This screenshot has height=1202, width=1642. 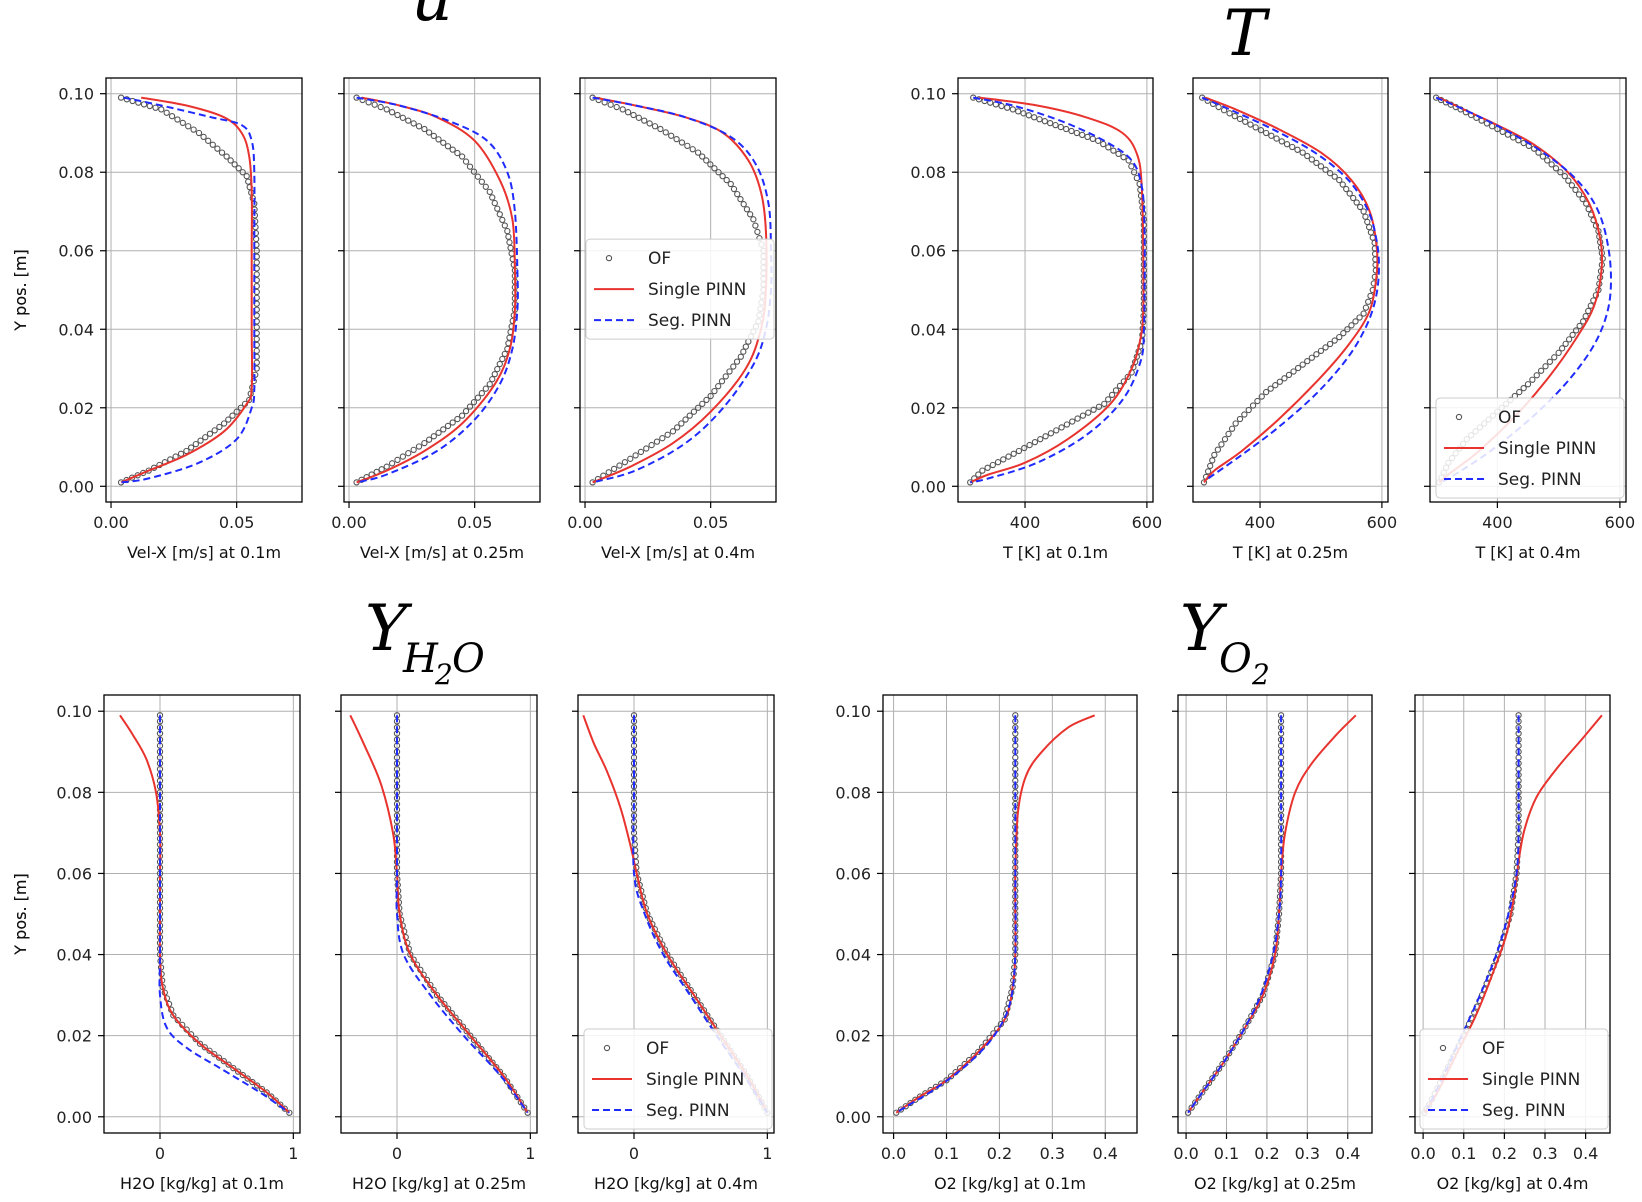 I want to click on legend-box, so click(x=680, y=289).